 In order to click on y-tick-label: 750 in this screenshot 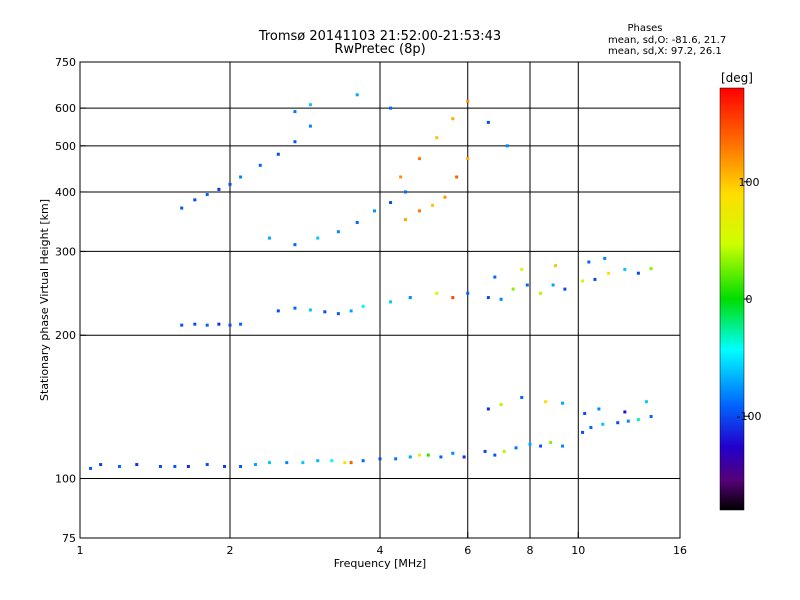, I will do `click(65, 62)`.